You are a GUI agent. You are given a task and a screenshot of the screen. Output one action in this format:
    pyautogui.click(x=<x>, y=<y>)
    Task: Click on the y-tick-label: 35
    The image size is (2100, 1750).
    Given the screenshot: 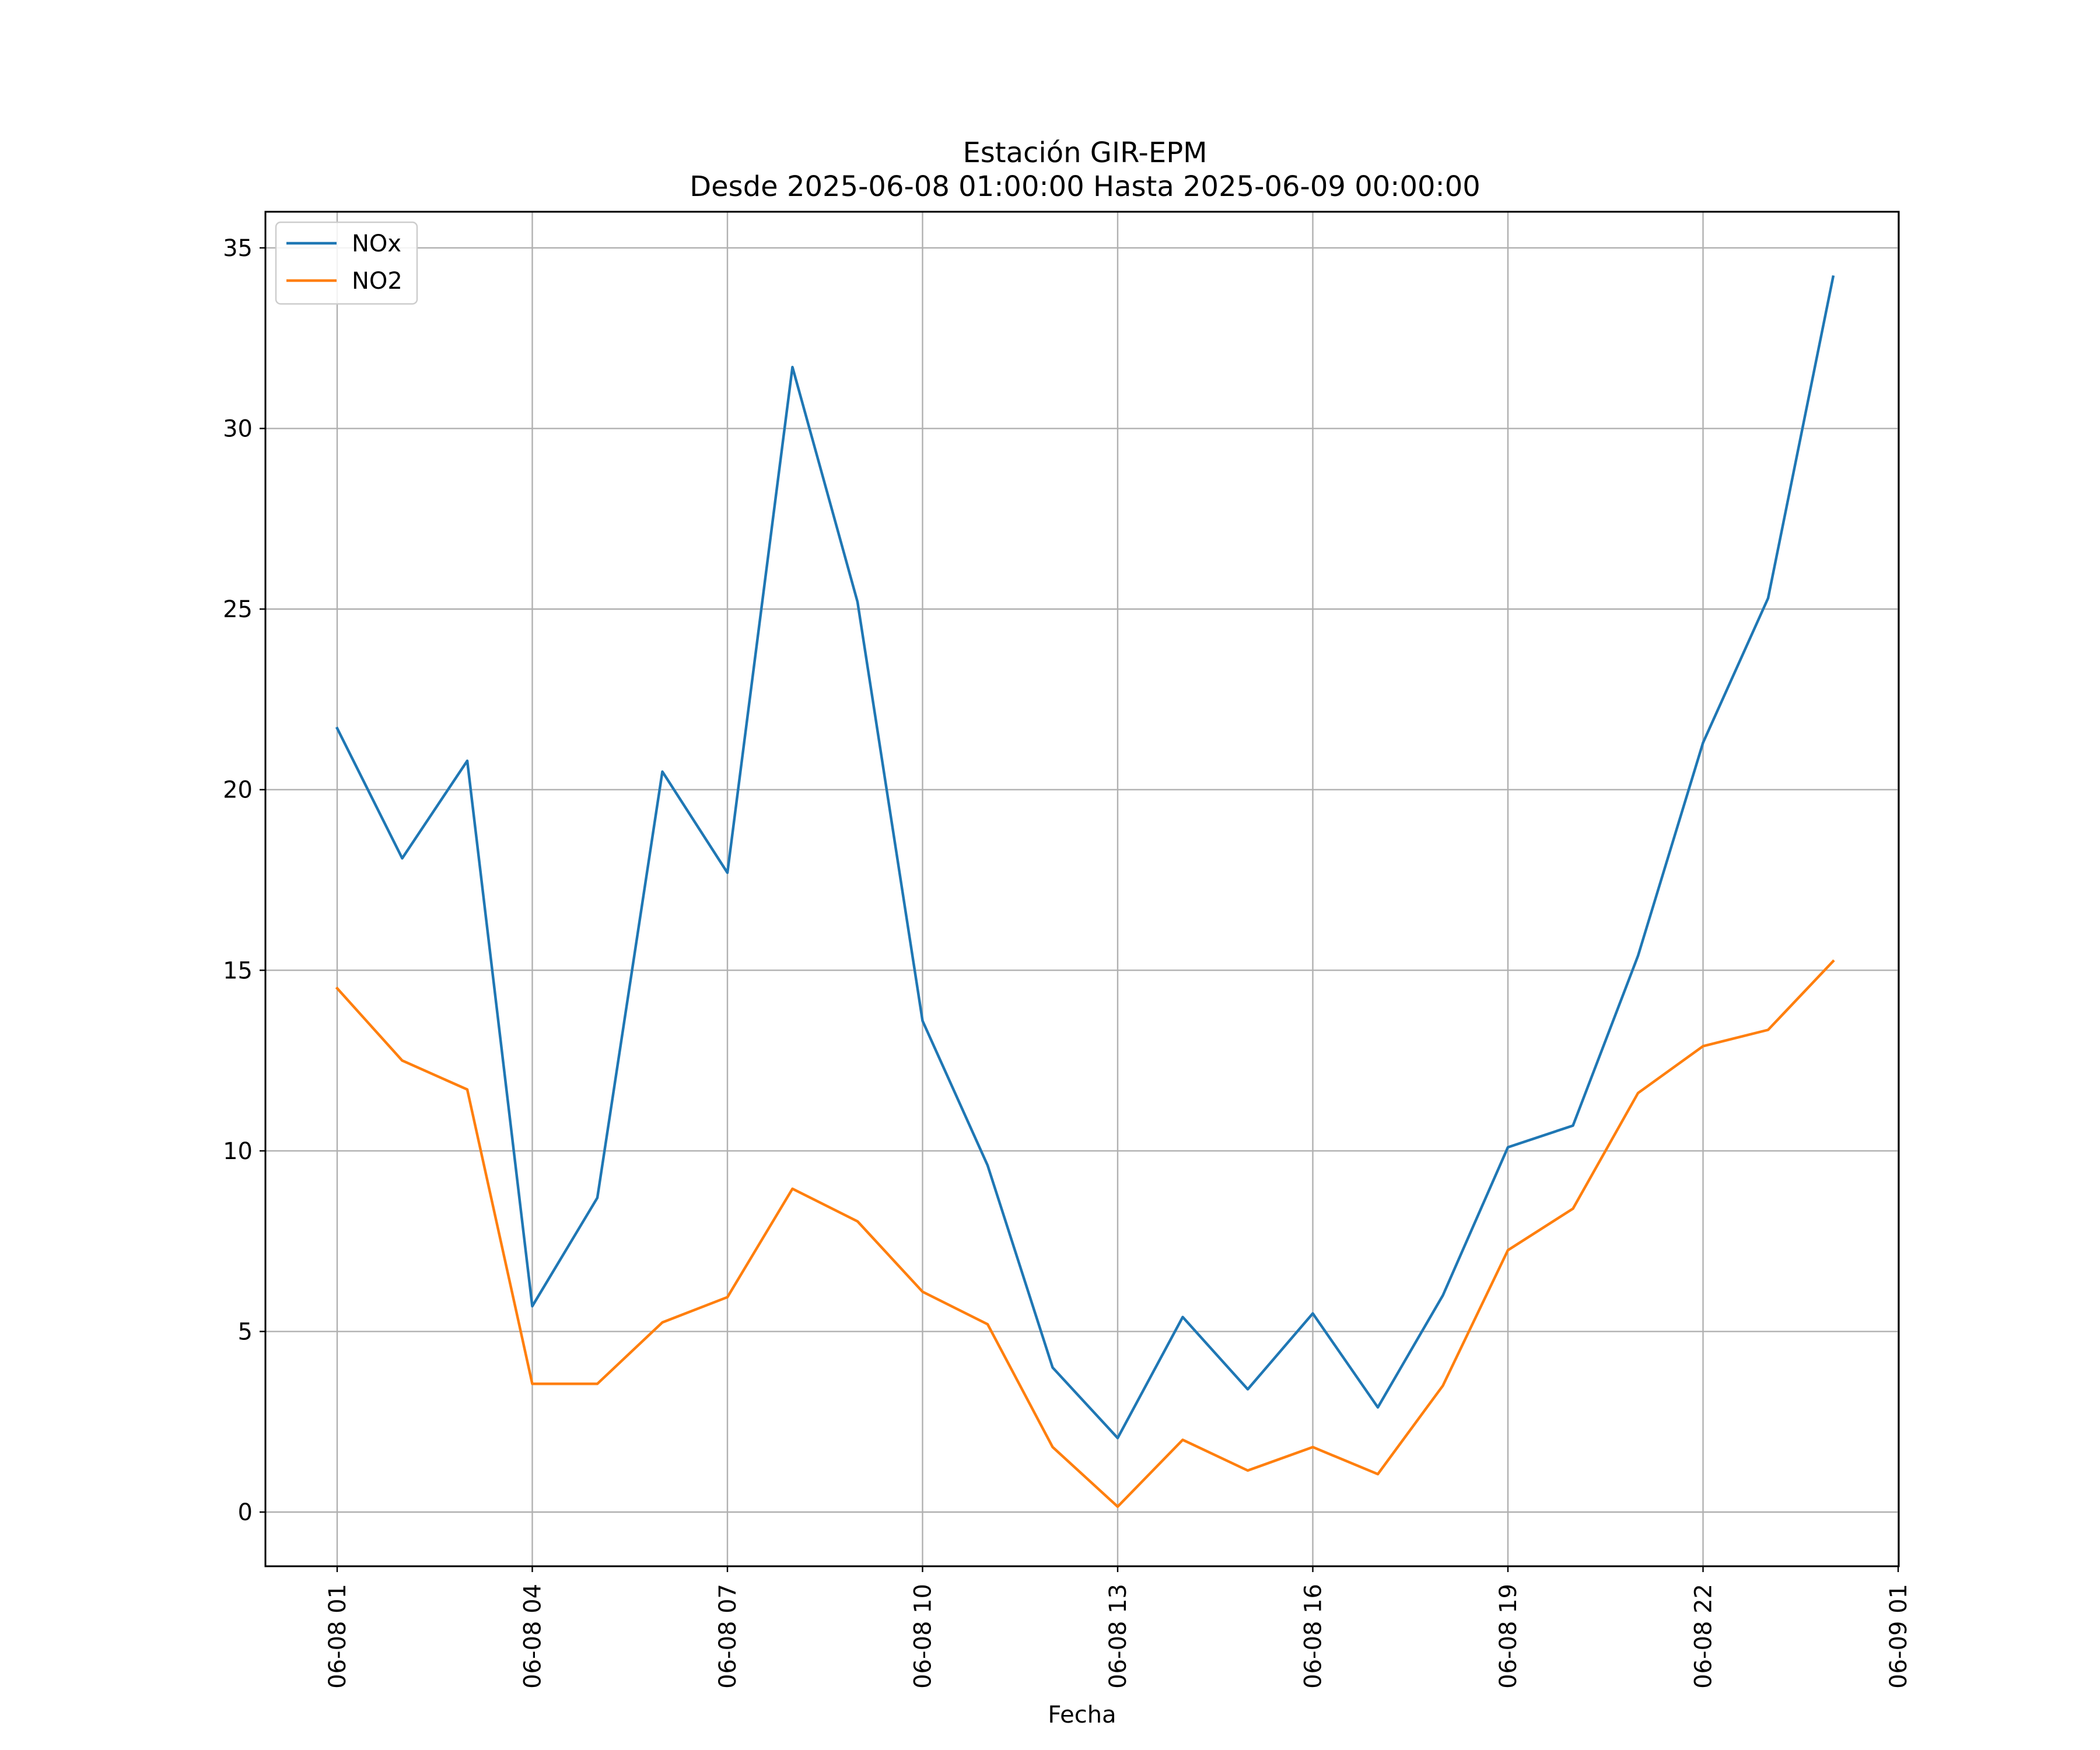 What is the action you would take?
    pyautogui.click(x=238, y=249)
    